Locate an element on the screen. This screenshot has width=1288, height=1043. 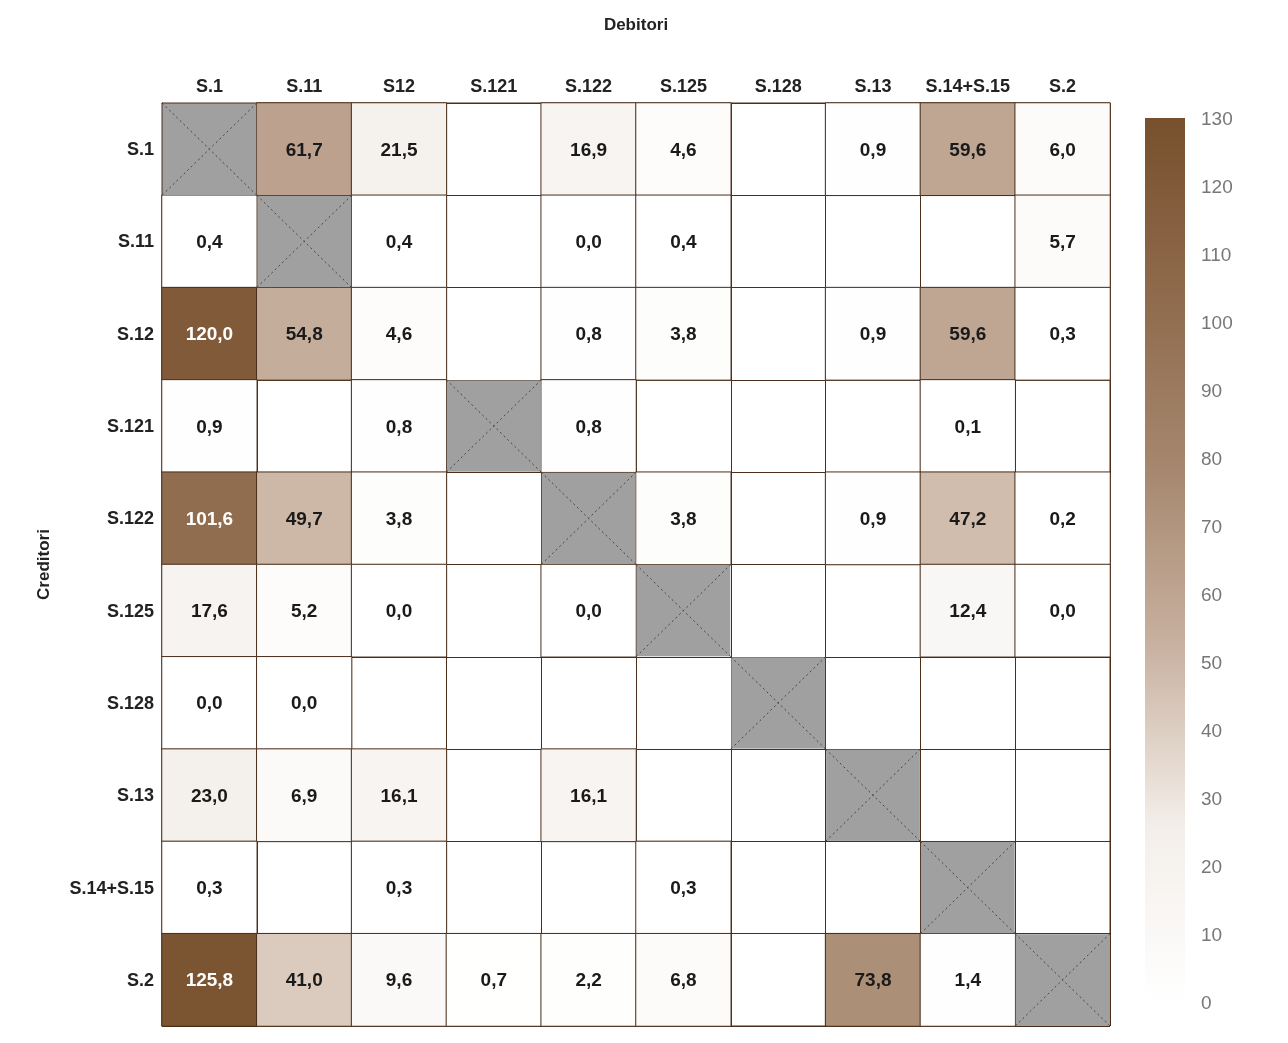
y-tick-label: S.122 is located at coordinates (130, 518).